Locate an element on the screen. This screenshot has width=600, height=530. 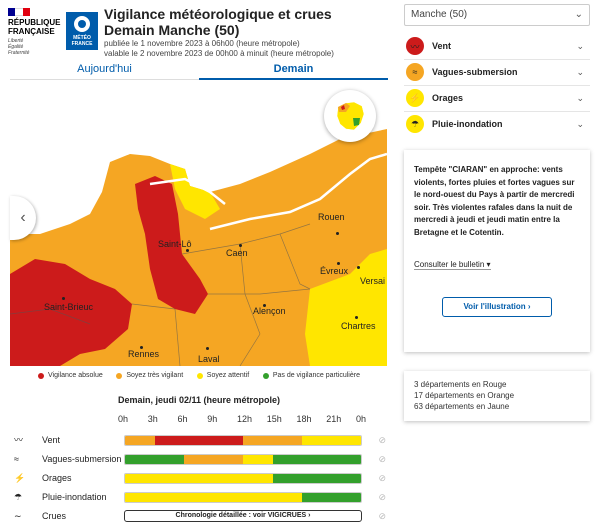
rf-motto: Liberté Égalité Fraternité is located at coordinates (36, 47).